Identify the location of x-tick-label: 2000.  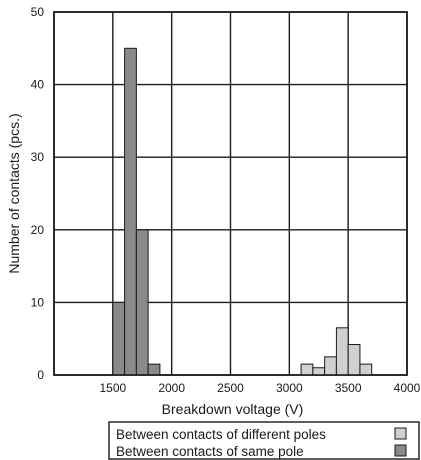
(171, 388).